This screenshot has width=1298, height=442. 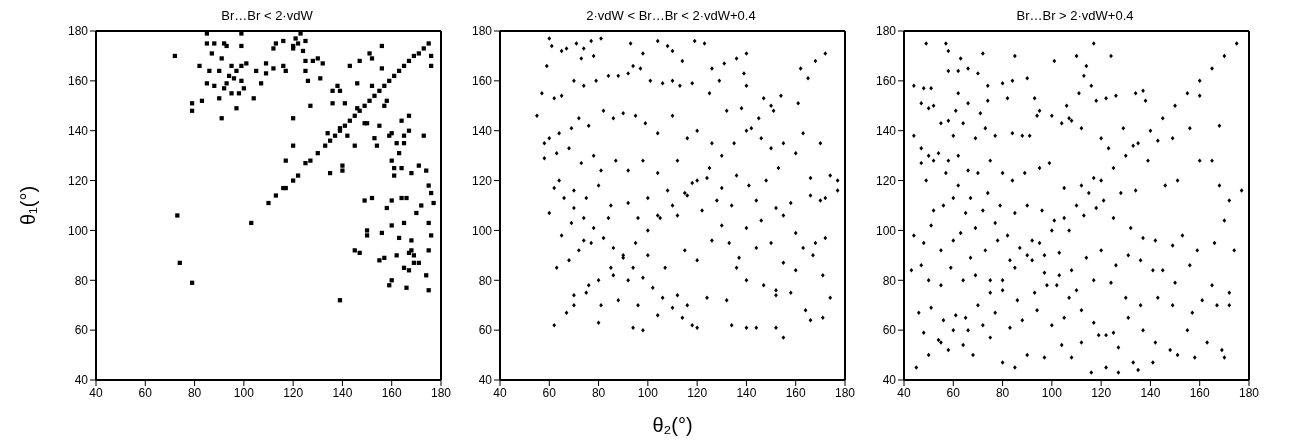 I want to click on chart-title: 2·vdW < Br…Br < 2·vdW+0.4, so click(x=671, y=16).